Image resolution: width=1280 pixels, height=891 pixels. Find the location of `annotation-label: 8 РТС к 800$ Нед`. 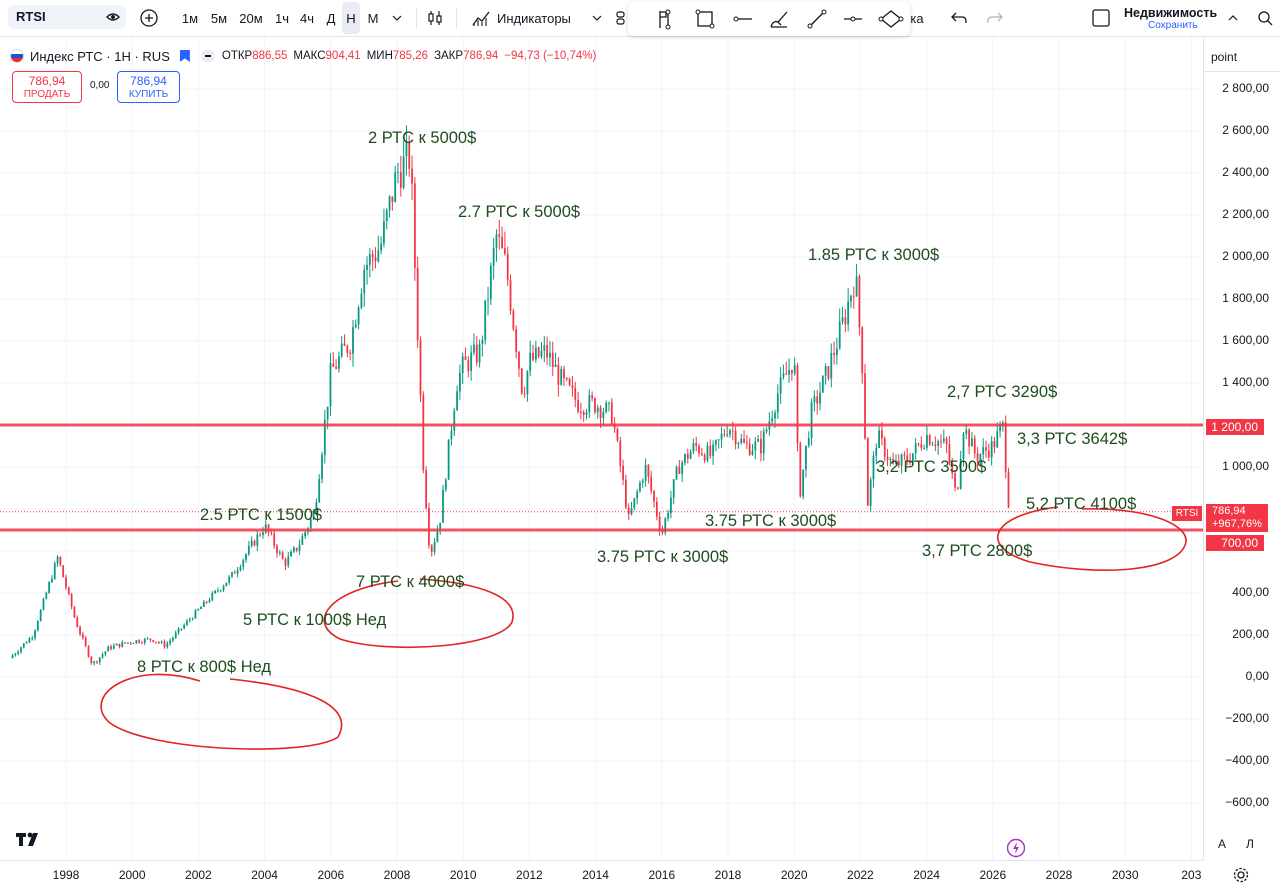

annotation-label: 8 РТС к 800$ Нед is located at coordinates (204, 667).